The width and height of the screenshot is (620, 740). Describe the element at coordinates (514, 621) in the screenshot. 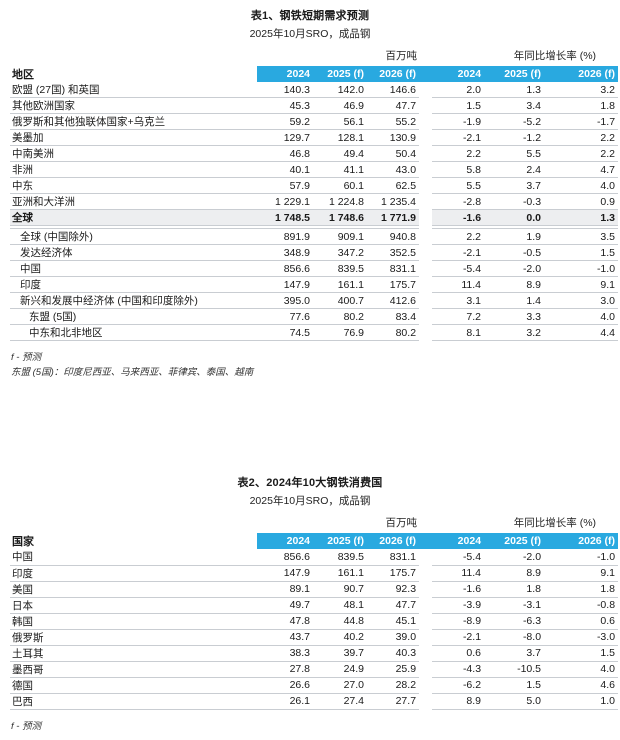

I see `cell-value: -6.3` at that location.